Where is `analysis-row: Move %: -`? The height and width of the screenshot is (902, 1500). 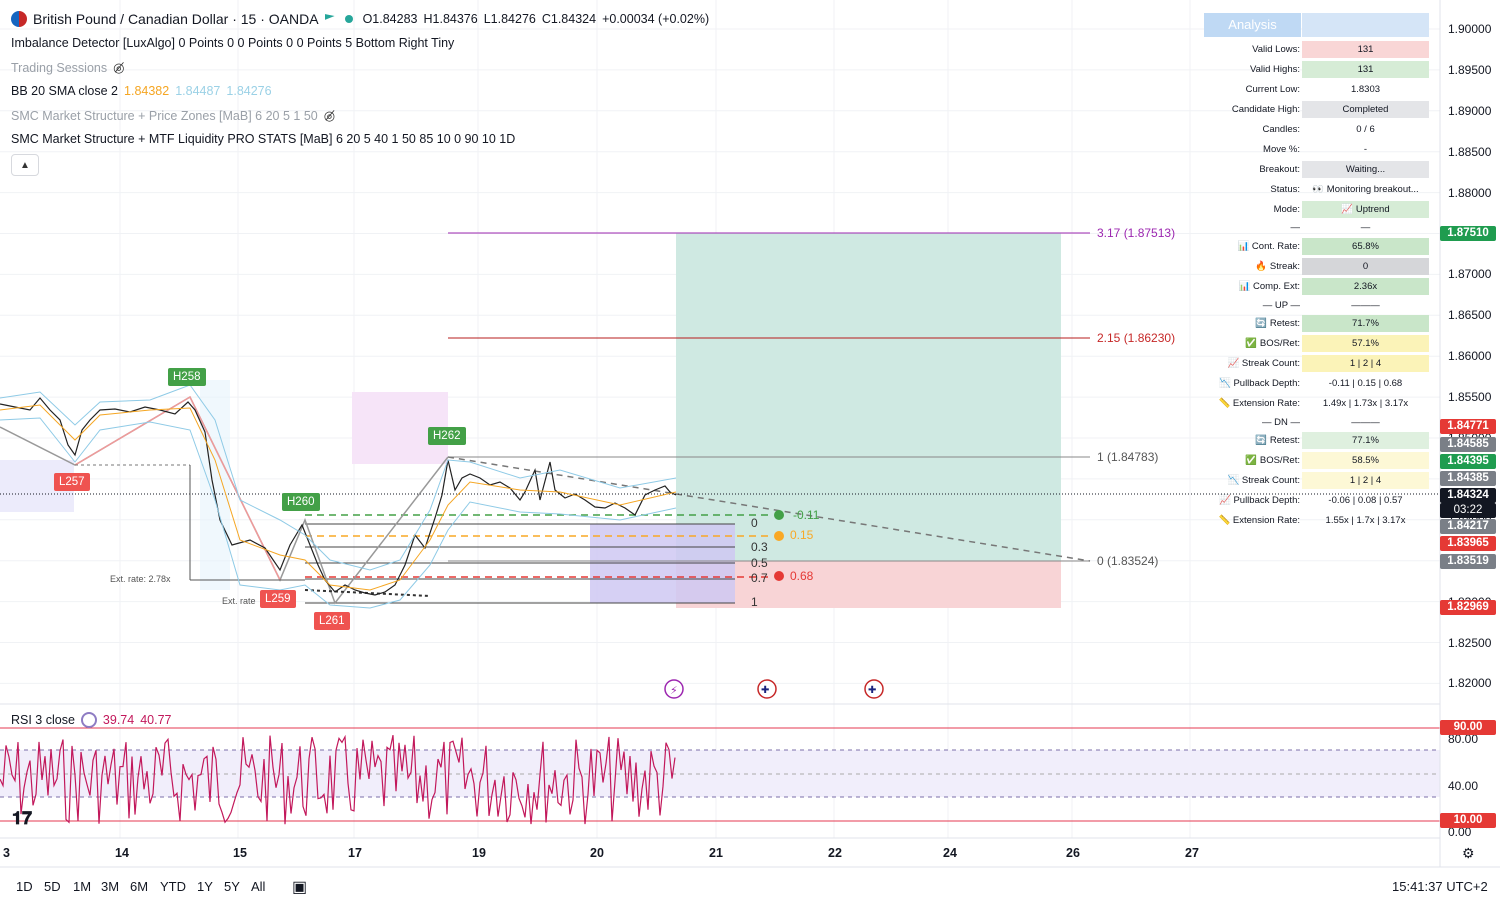 analysis-row: Move %: - is located at coordinates (1317, 150).